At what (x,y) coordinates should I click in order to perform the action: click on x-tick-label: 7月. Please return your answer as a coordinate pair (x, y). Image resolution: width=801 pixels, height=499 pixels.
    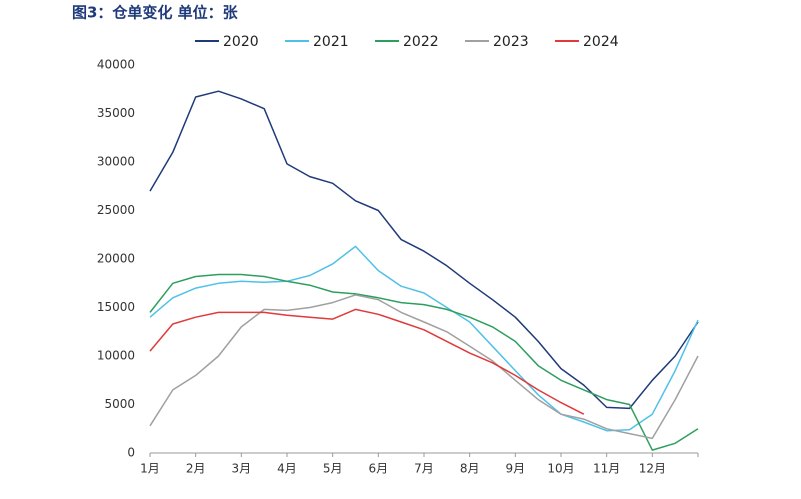
    Looking at the image, I should click on (424, 469).